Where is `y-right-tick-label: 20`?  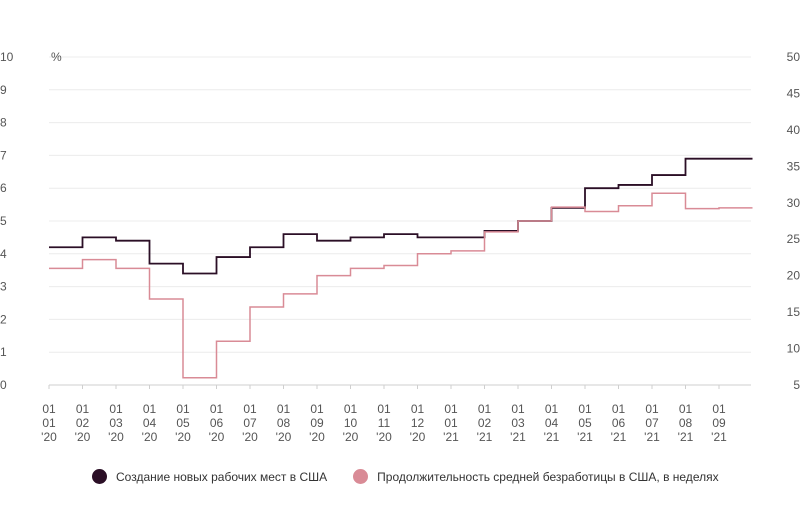
y-right-tick-label: 20 is located at coordinates (793, 276).